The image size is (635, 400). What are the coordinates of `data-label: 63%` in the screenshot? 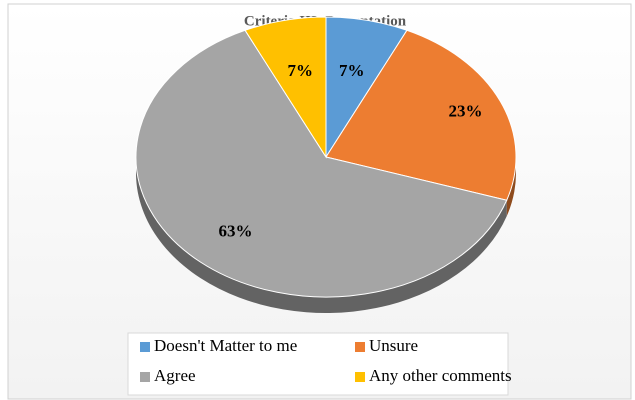 It's located at (236, 231).